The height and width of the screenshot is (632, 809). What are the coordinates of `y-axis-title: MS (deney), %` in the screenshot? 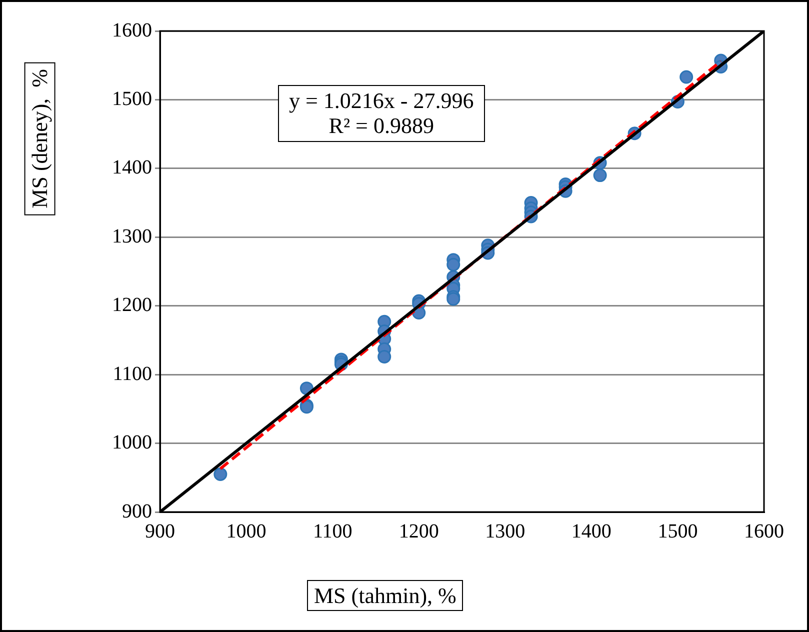 It's located at (40, 139).